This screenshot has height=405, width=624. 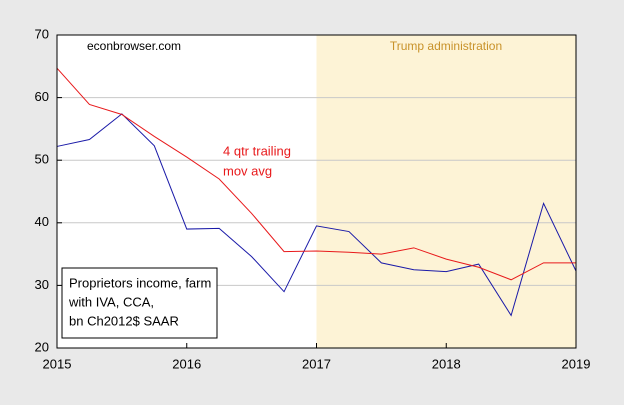 What do you see at coordinates (42, 33) in the screenshot?
I see `y-tick-label: 70` at bounding box center [42, 33].